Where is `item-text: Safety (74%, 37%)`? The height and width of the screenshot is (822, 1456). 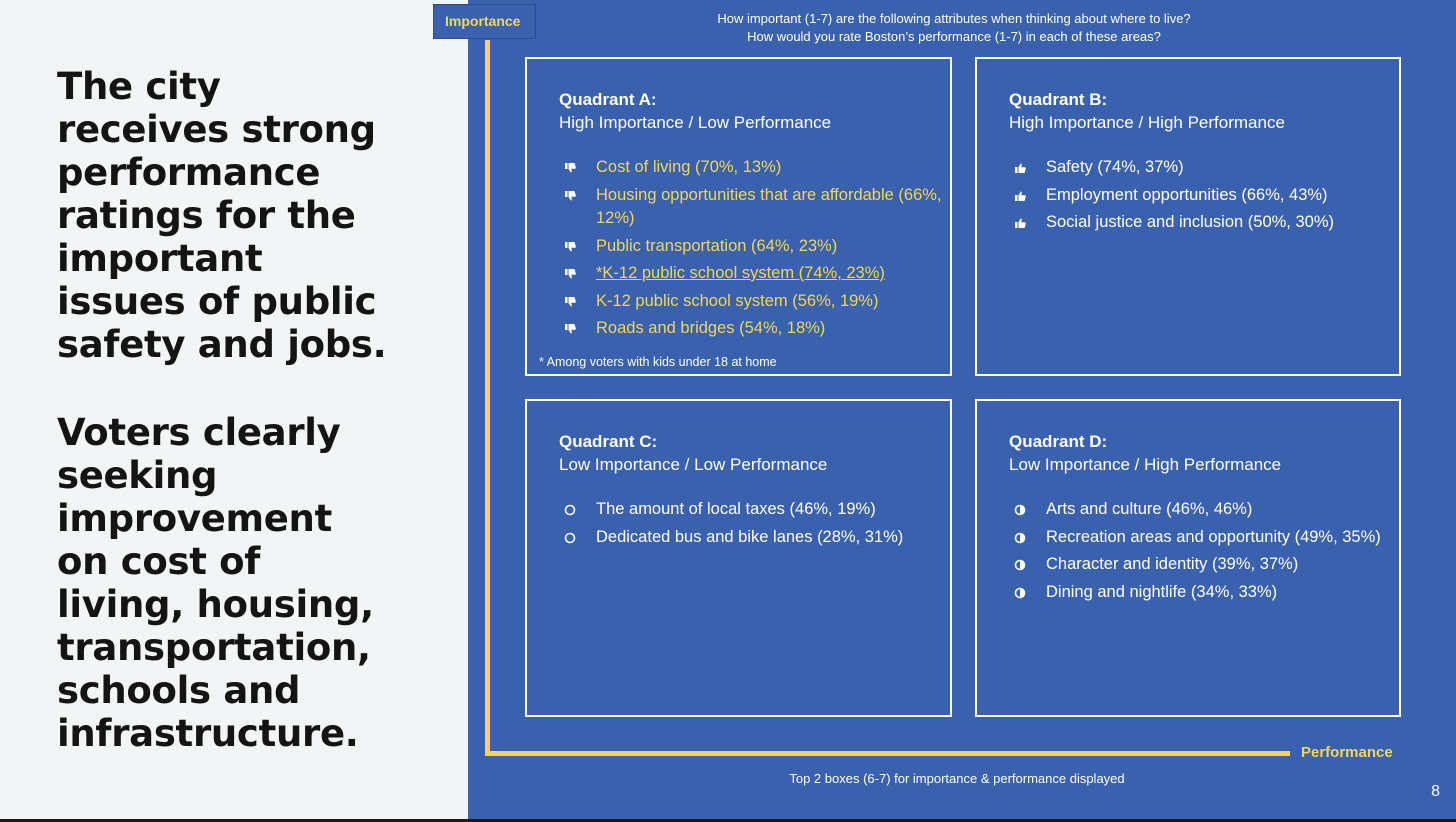
item-text: Safety (74%, 37%) is located at coordinates (1115, 167).